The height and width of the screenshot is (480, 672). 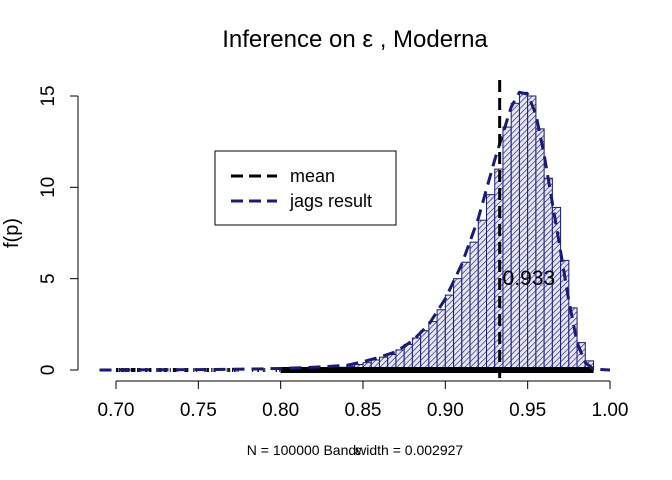 What do you see at coordinates (48, 370) in the screenshot?
I see `y-tick-label: 0` at bounding box center [48, 370].